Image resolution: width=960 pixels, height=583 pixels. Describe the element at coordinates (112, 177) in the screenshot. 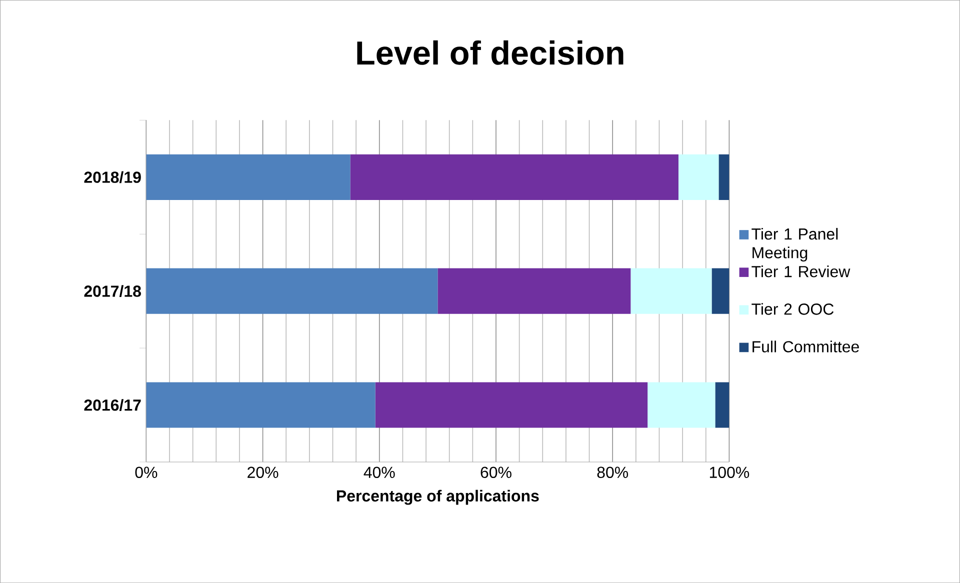

I see `y-tick-label: 2018/19` at that location.